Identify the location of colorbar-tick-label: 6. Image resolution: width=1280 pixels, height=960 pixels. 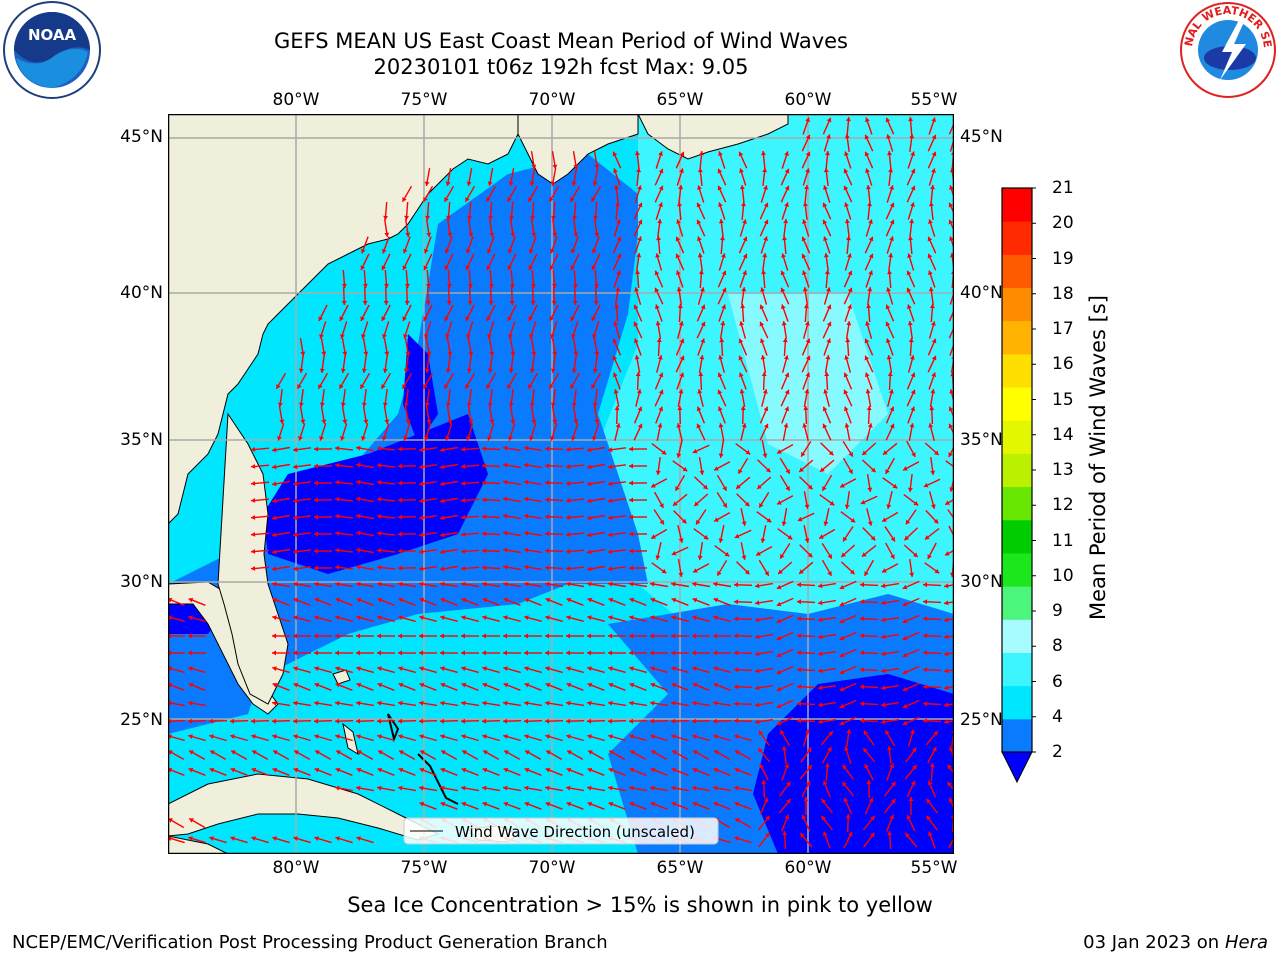
(1057, 681).